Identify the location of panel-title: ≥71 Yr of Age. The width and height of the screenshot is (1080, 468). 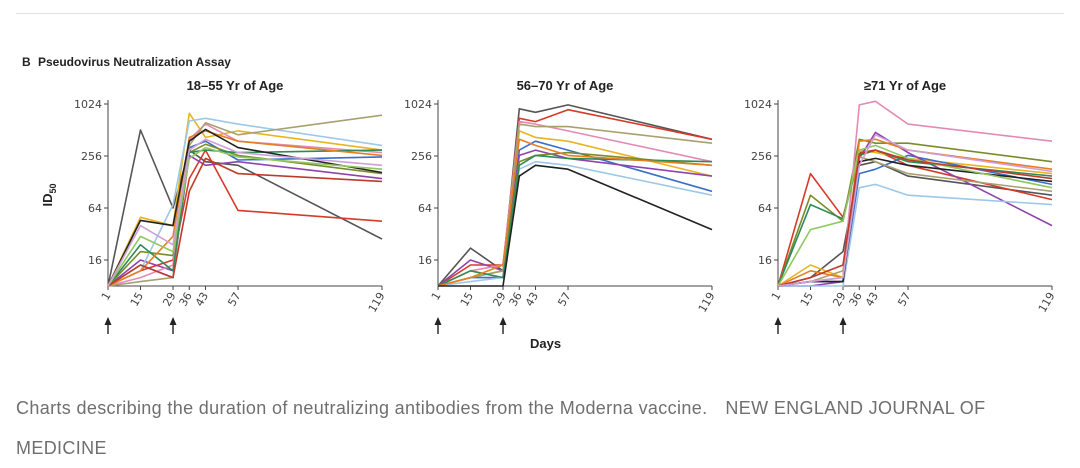
(905, 85).